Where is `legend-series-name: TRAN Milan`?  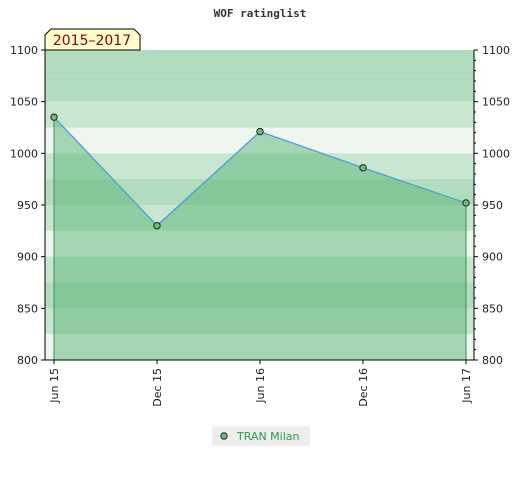
legend-series-name: TRAN Milan is located at coordinates (268, 436).